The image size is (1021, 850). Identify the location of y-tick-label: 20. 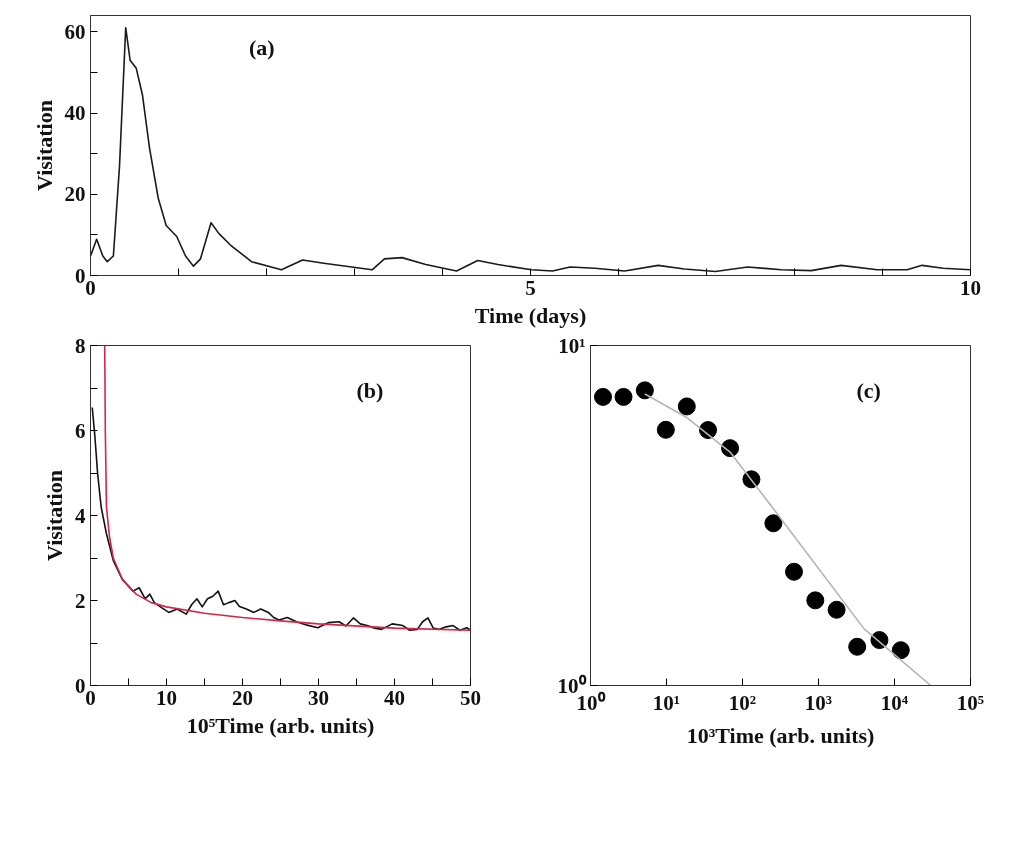
(75, 194).